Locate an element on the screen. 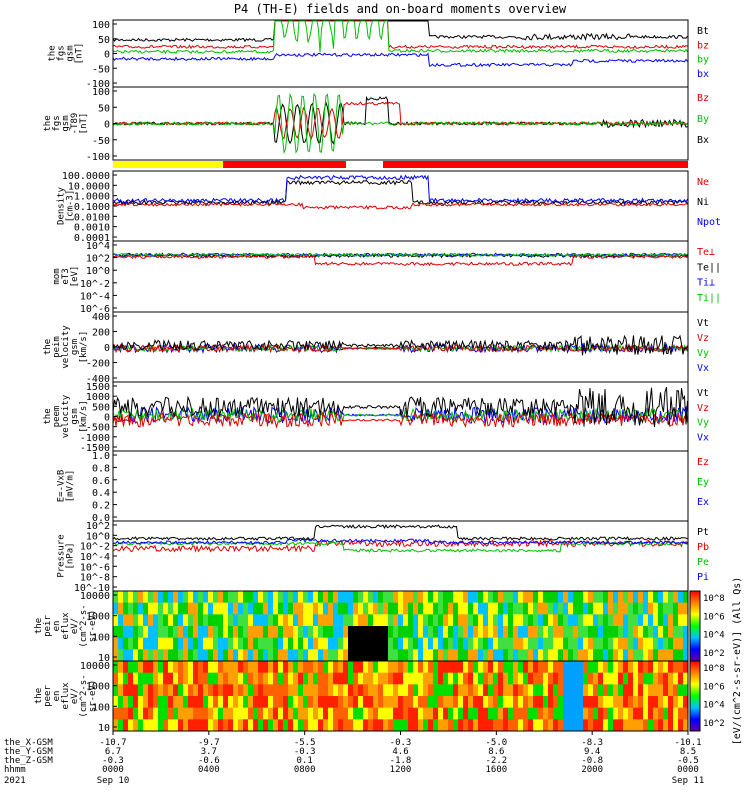 The image size is (750, 800). x-gsm-value: -5.5 is located at coordinates (305, 743).